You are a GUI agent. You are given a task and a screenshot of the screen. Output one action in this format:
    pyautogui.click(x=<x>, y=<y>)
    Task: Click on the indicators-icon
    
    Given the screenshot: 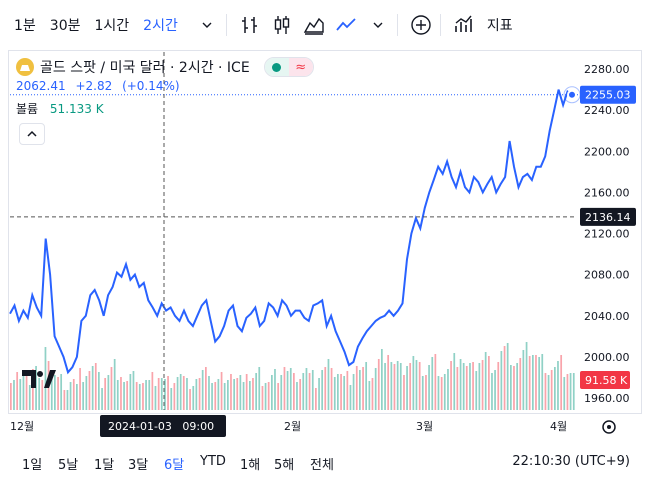 What is the action you would take?
    pyautogui.click(x=464, y=25)
    